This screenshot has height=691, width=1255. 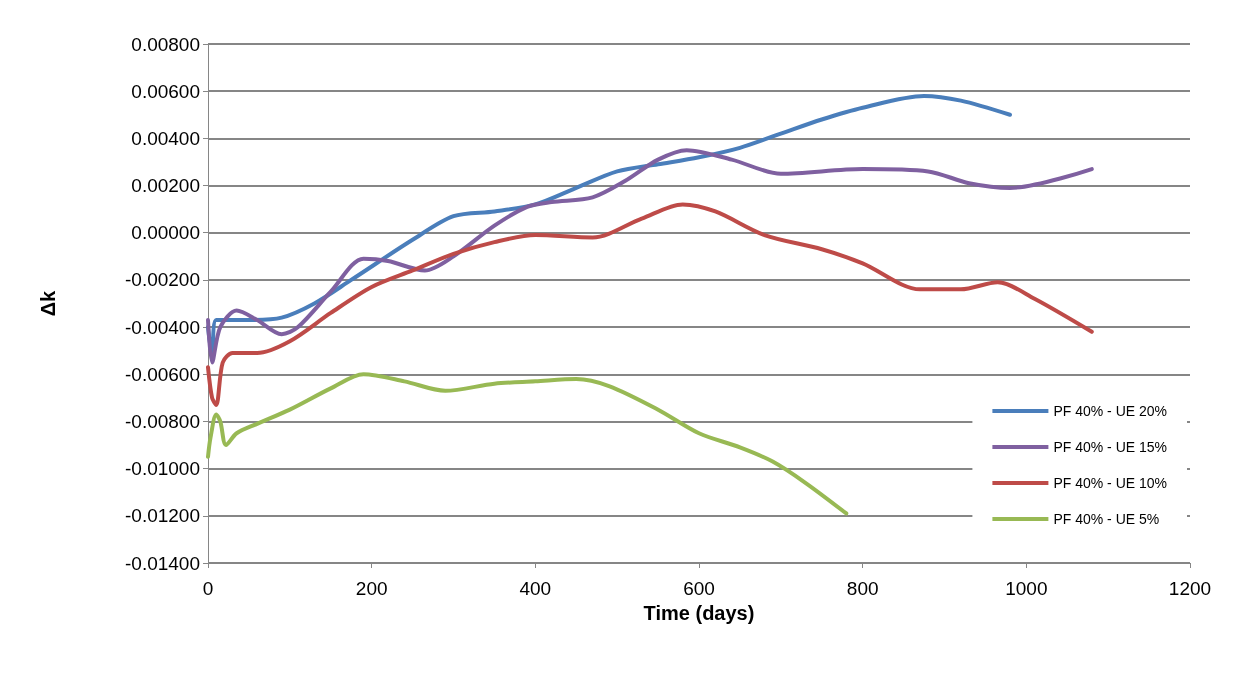 What do you see at coordinates (165, 91) in the screenshot?
I see `y-tick-label: 0.00600` at bounding box center [165, 91].